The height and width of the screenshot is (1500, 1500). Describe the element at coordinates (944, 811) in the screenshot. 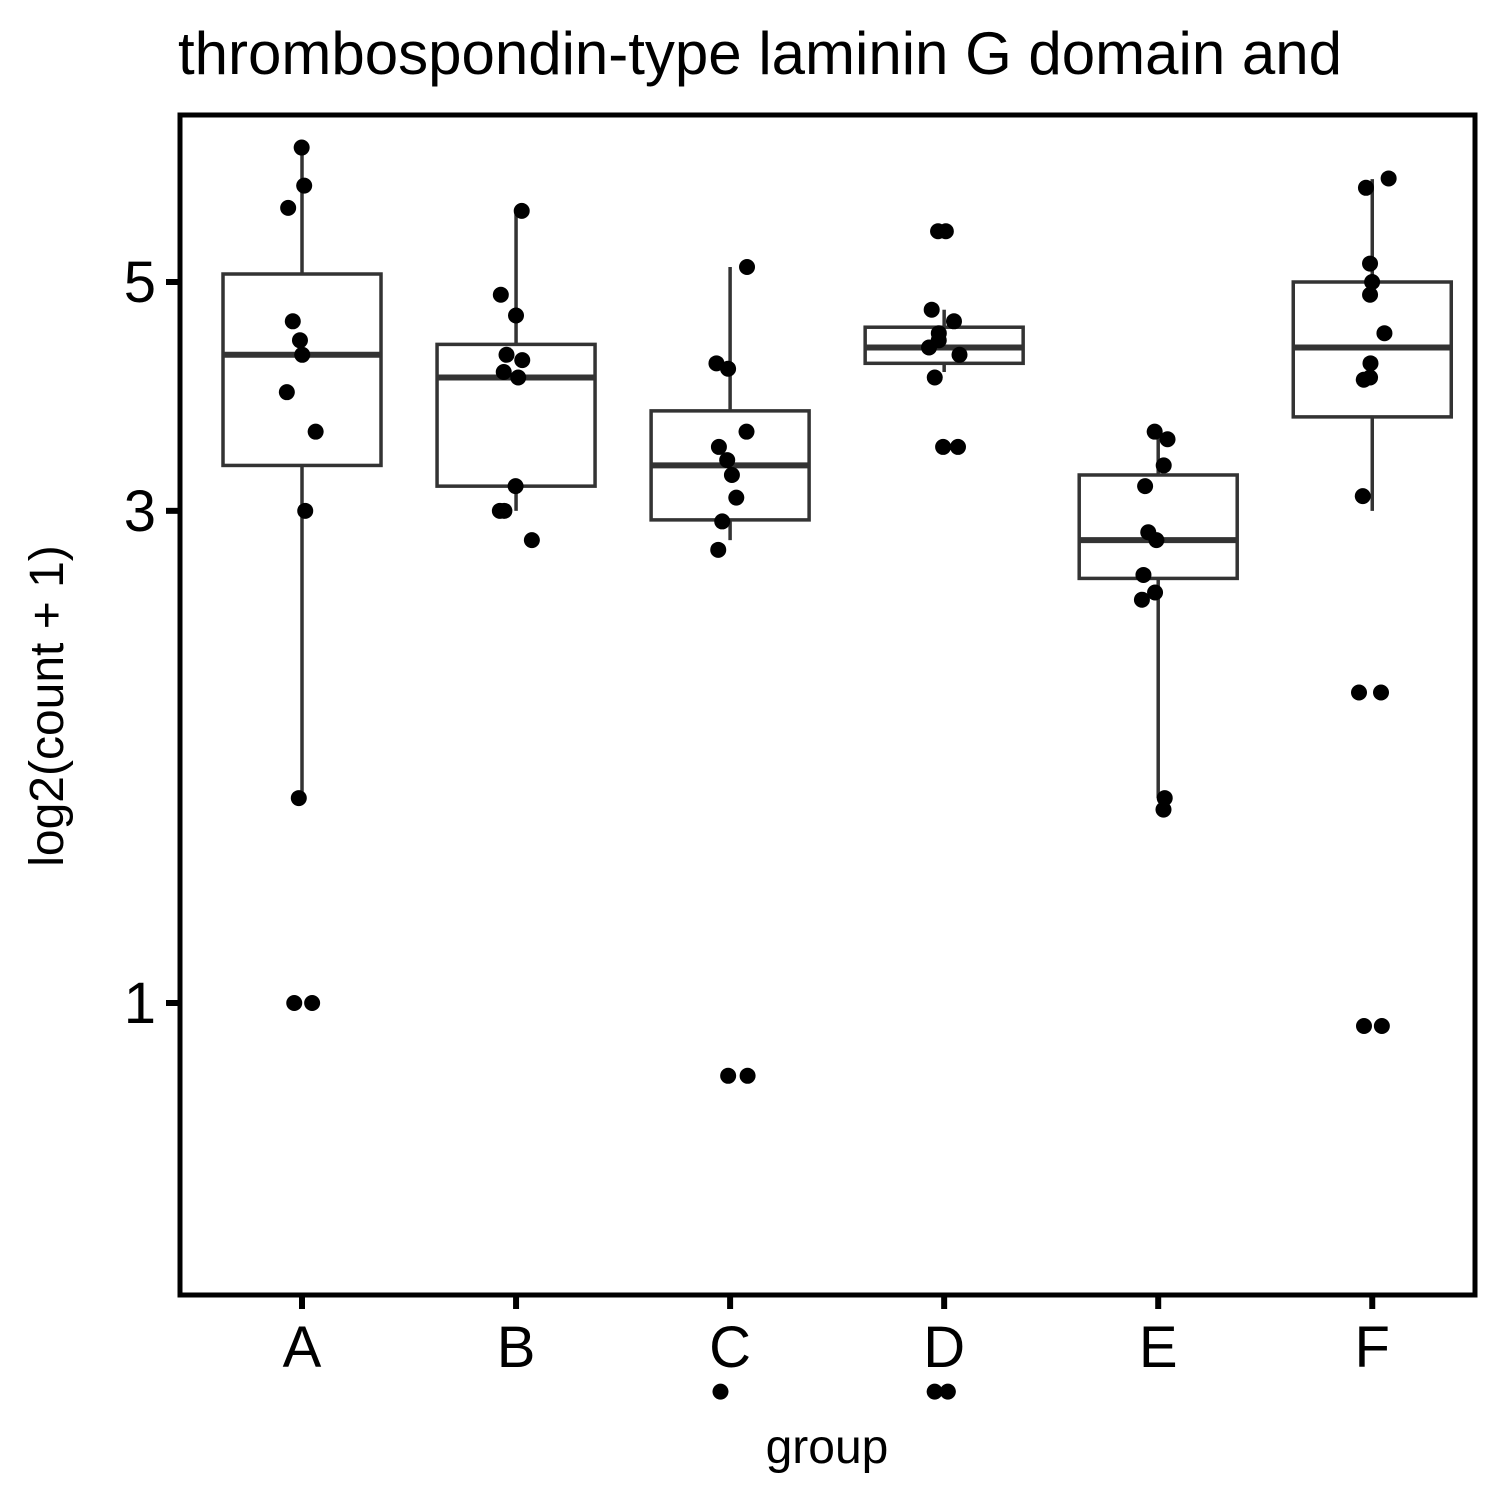

I see `points-D` at that location.